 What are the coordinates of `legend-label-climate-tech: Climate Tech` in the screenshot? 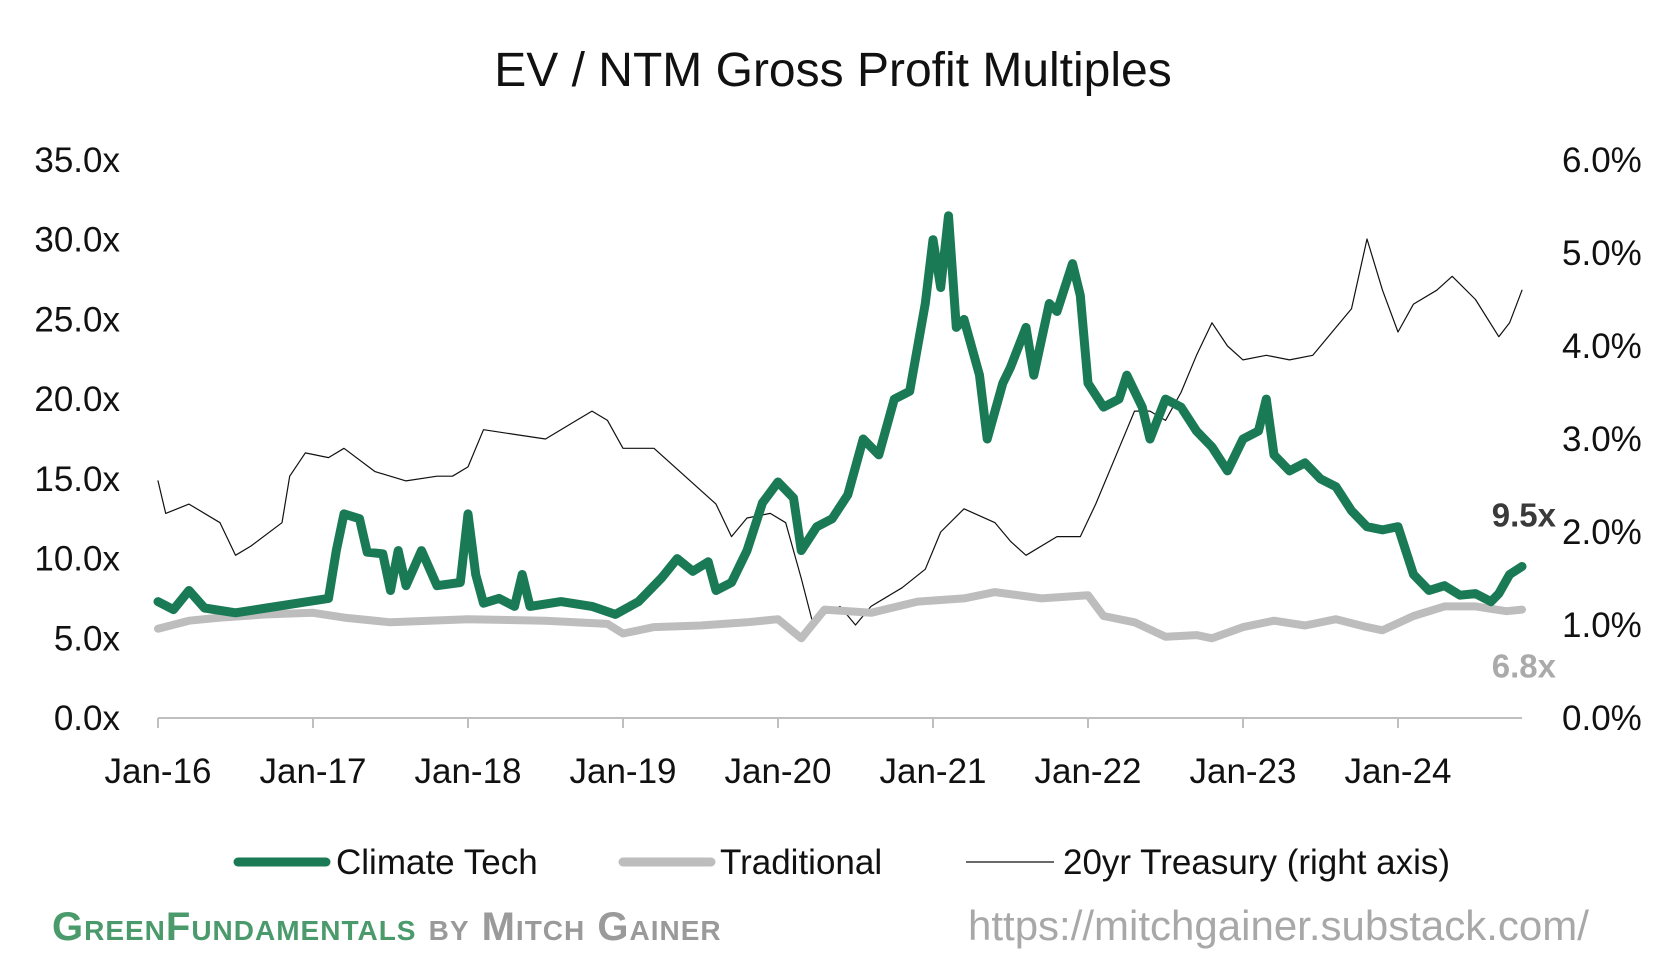 It's located at (437, 862).